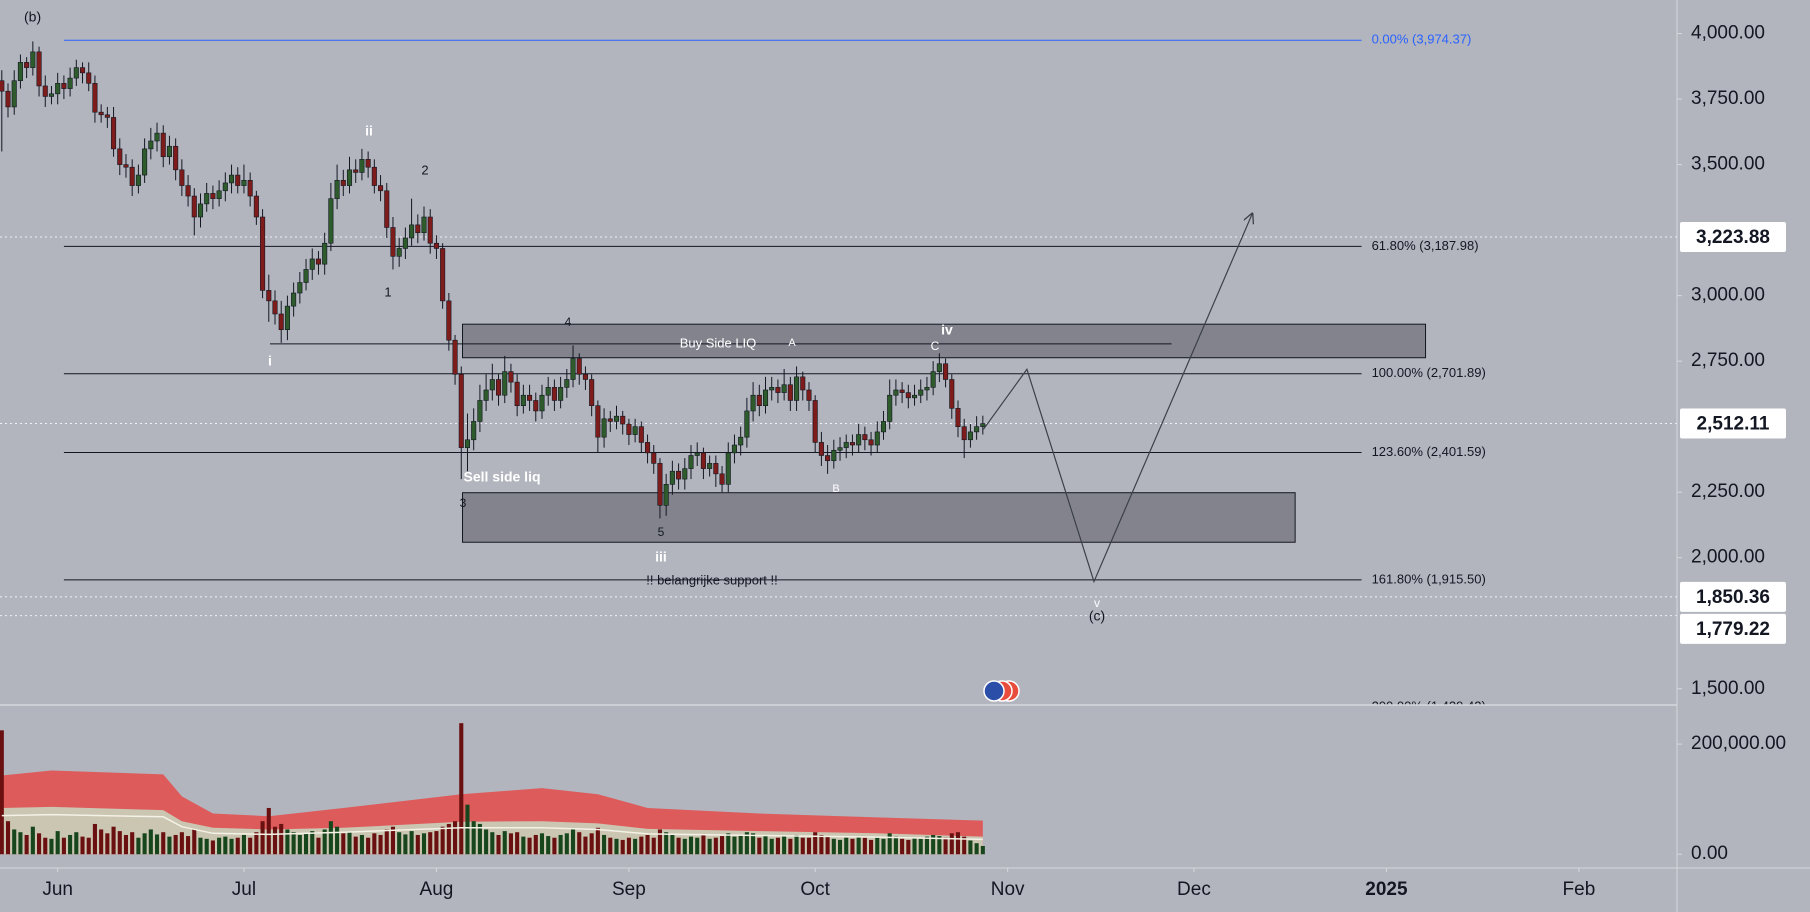 This screenshot has height=912, width=1810. I want to click on wave-label: iii, so click(661, 557).